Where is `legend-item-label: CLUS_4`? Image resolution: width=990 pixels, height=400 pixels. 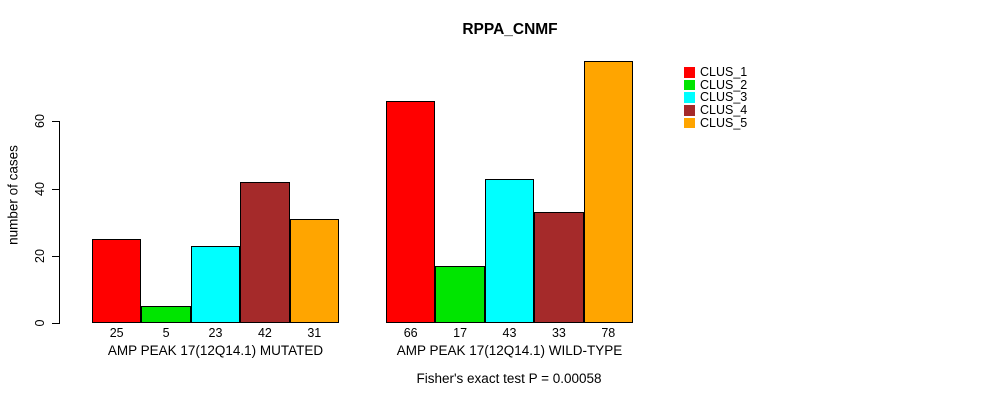 legend-item-label: CLUS_4 is located at coordinates (724, 110).